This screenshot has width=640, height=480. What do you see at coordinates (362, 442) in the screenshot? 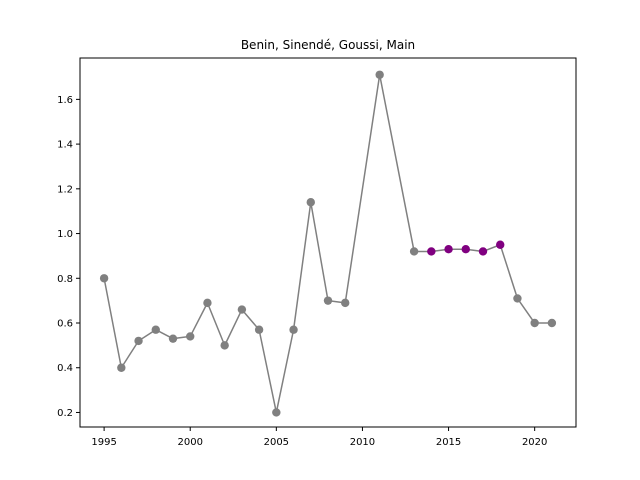
I see `x-tick-label: 2010` at bounding box center [362, 442].